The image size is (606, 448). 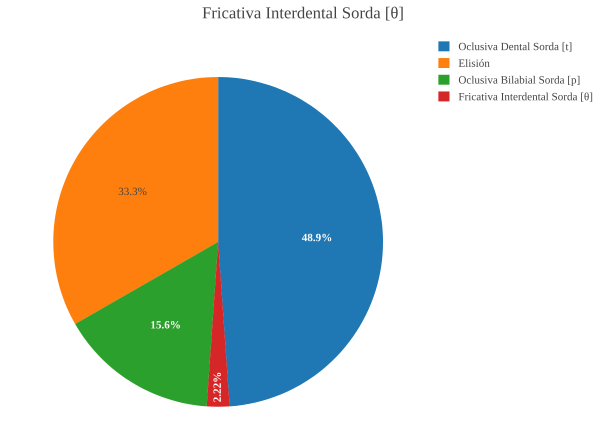 What do you see at coordinates (302, 13) in the screenshot?
I see `chart-title: Fricativa Interdental Sorda [θ]` at bounding box center [302, 13].